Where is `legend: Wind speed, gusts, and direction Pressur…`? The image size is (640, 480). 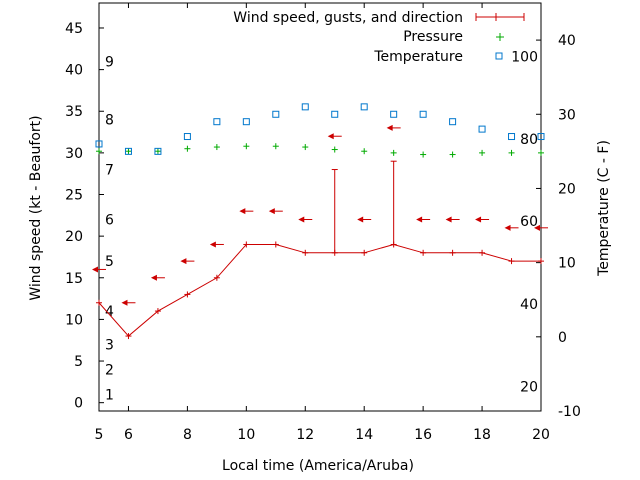
legend: Wind speed, gusts, and direction Pressur… is located at coordinates (379, 37).